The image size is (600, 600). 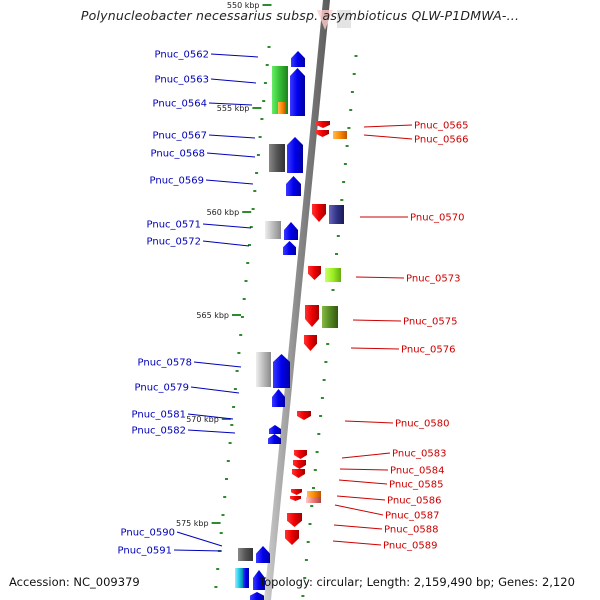 What do you see at coordinates (180, 104) in the screenshot?
I see `forward-gene-label: Pnuc_0564` at bounding box center [180, 104].